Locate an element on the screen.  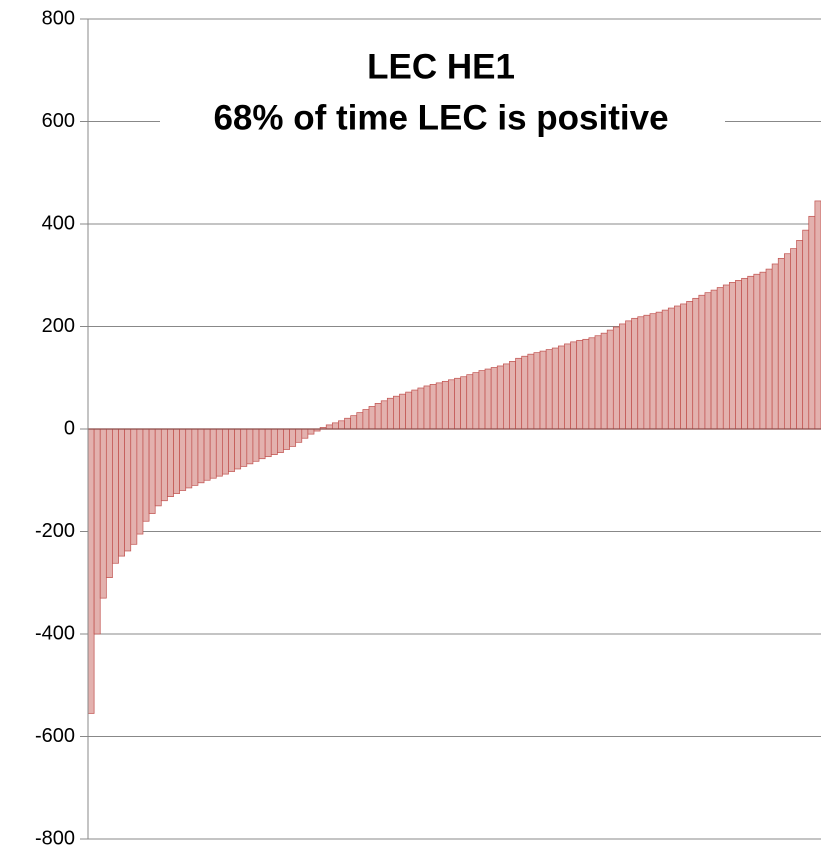
y-tick-label: 200 is located at coordinates (58, 326).